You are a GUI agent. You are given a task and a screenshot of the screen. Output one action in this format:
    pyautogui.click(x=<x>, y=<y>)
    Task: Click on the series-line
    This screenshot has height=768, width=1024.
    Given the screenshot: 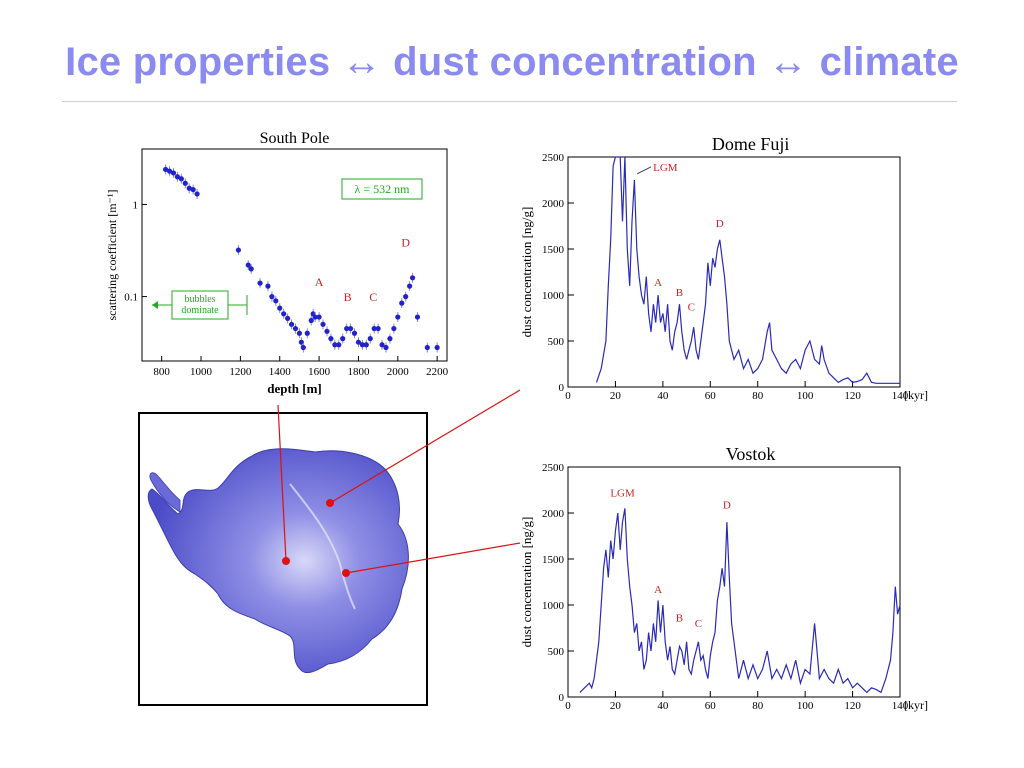 What is the action you would take?
    pyautogui.click(x=747, y=270)
    